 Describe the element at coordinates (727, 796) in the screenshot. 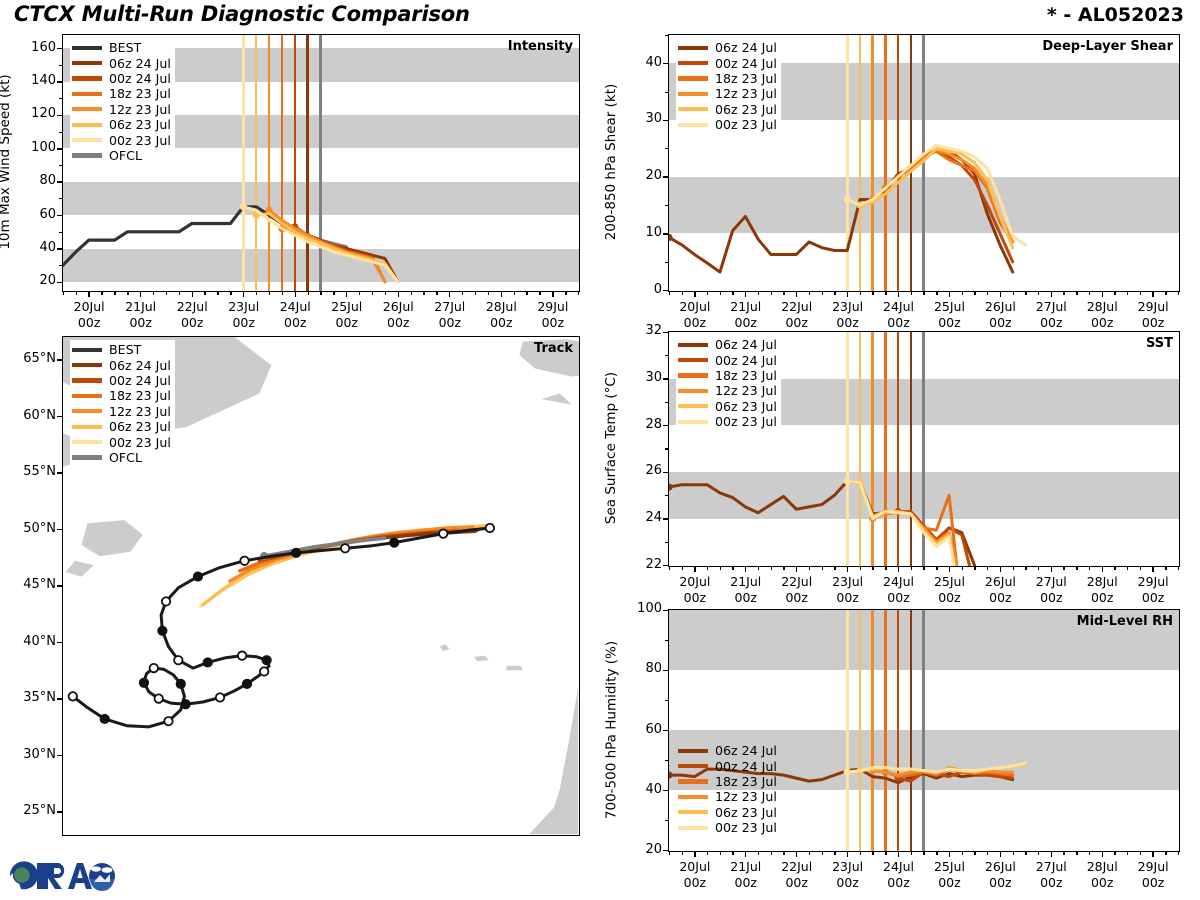

I see `legend-item: 12z 23 Jul` at that location.